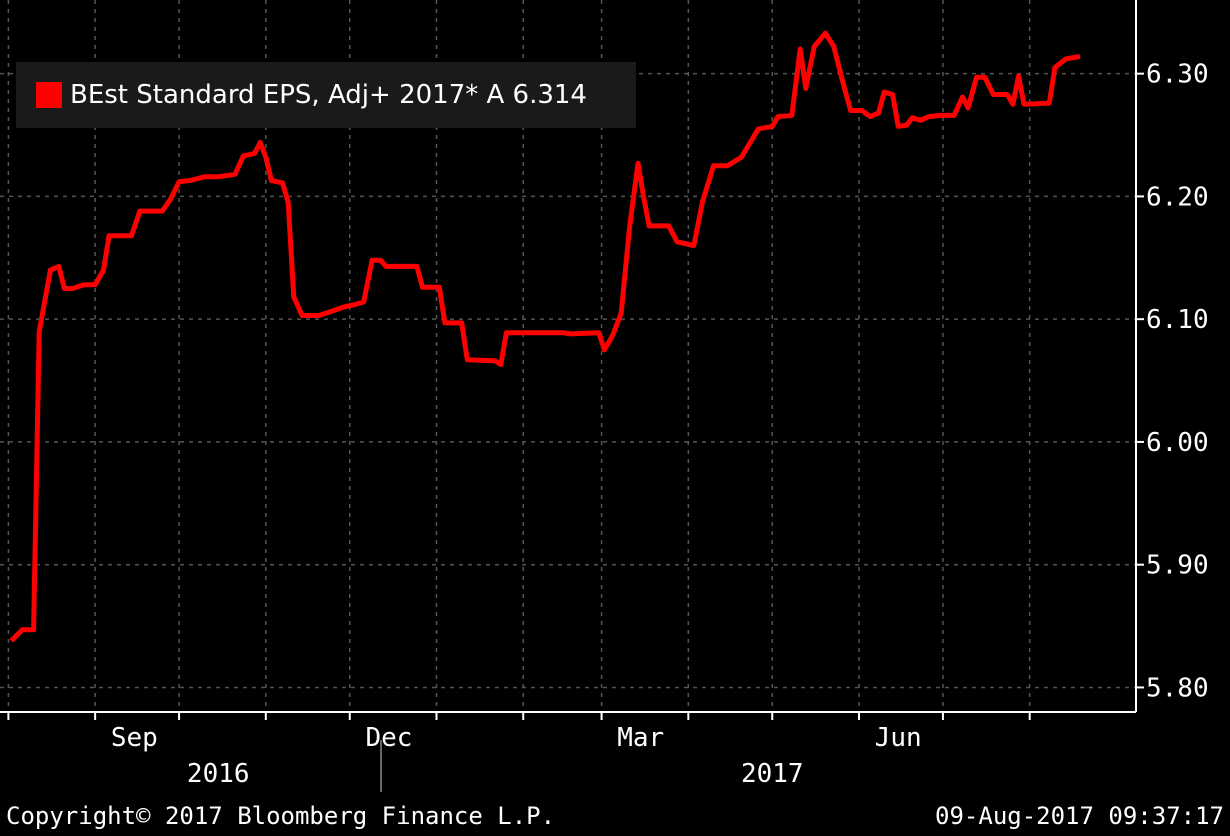 The image size is (1230, 836). Describe the element at coordinates (49, 95) in the screenshot. I see `legend-swatch` at that location.